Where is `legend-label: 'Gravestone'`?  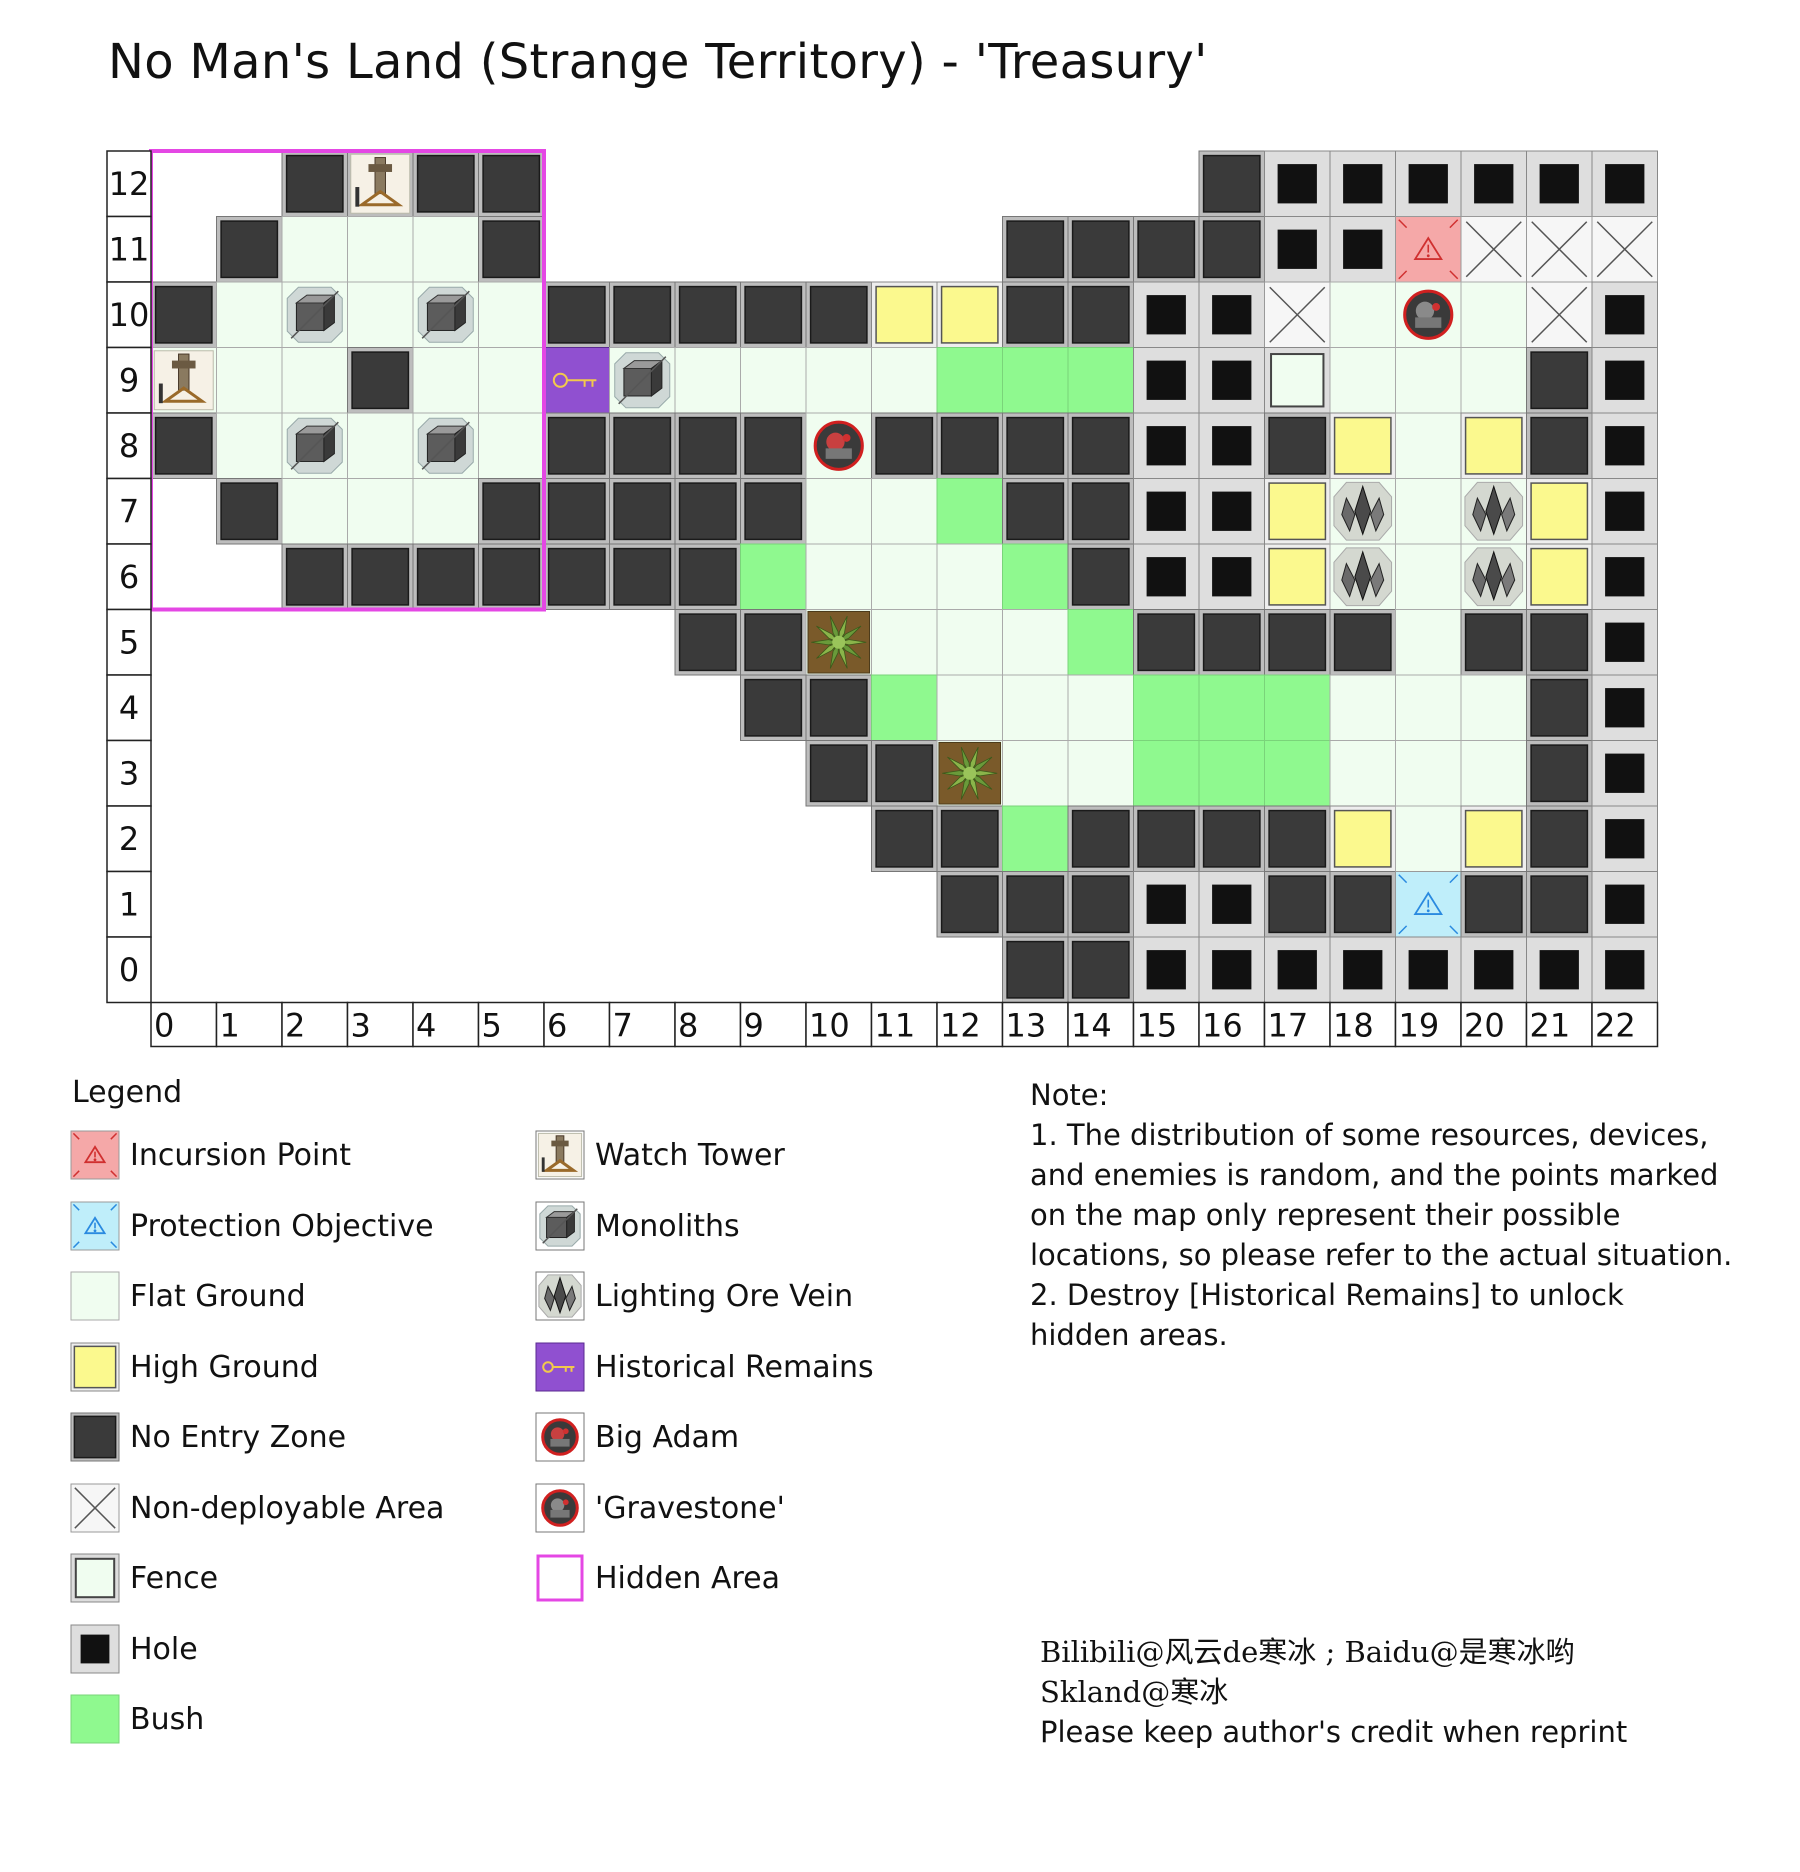 legend-label: 'Gravestone' is located at coordinates (690, 1508).